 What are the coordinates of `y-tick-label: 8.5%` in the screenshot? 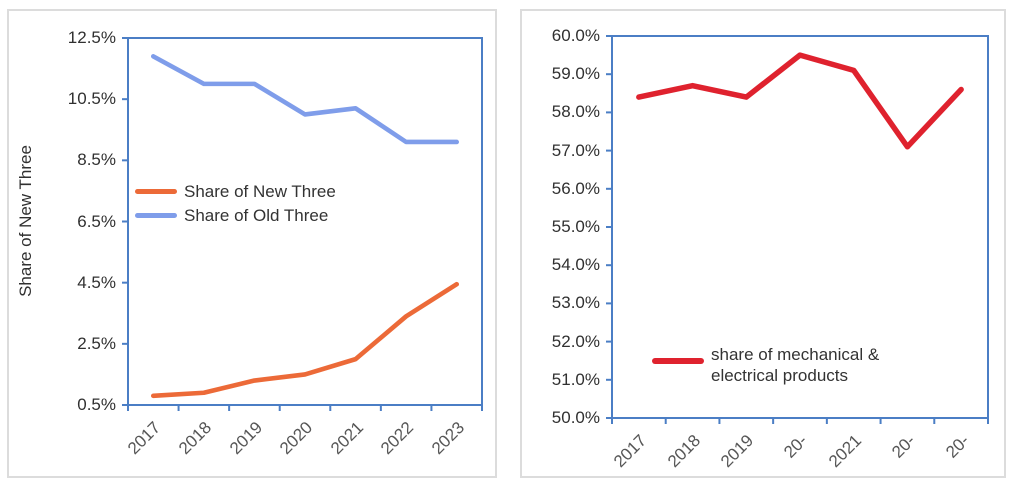 It's located at (96, 160).